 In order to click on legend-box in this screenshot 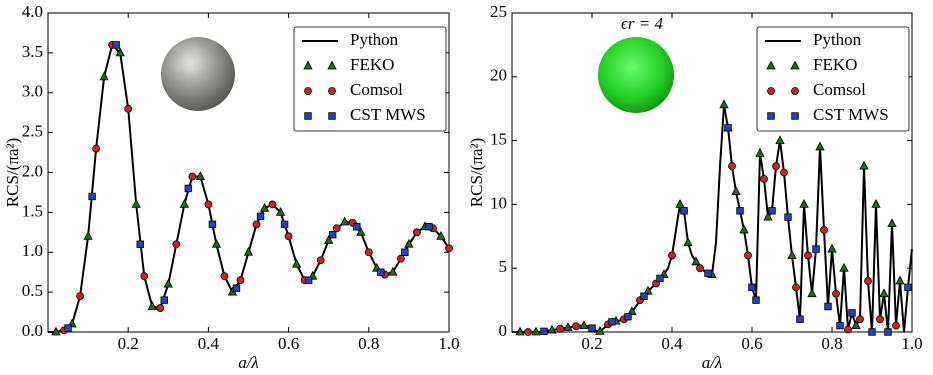, I will do `click(370, 79)`.